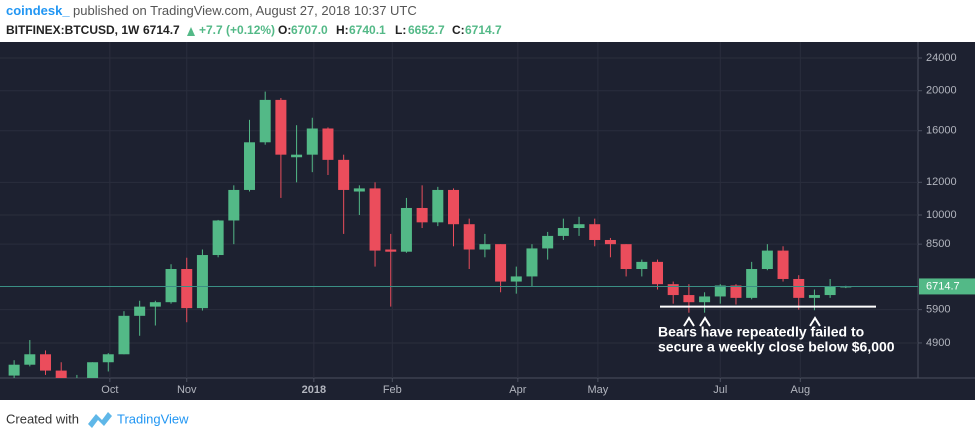 This screenshot has width=975, height=437. What do you see at coordinates (38, 10) in the screenshot?
I see `author: coindesk_` at bounding box center [38, 10].